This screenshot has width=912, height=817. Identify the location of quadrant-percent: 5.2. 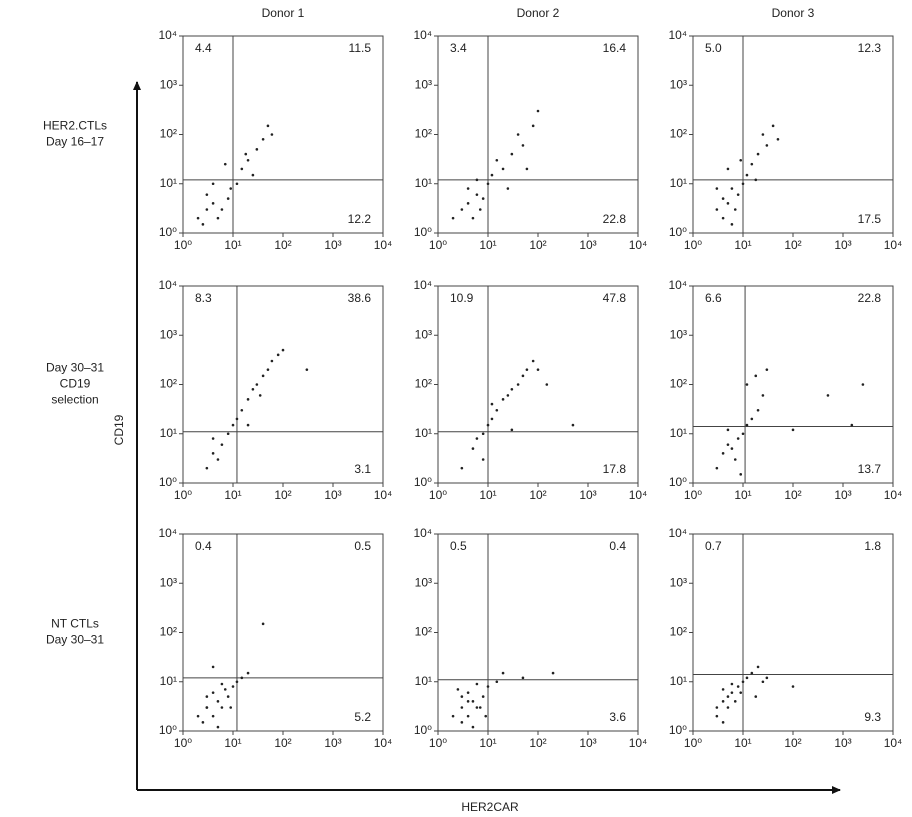
(362, 717).